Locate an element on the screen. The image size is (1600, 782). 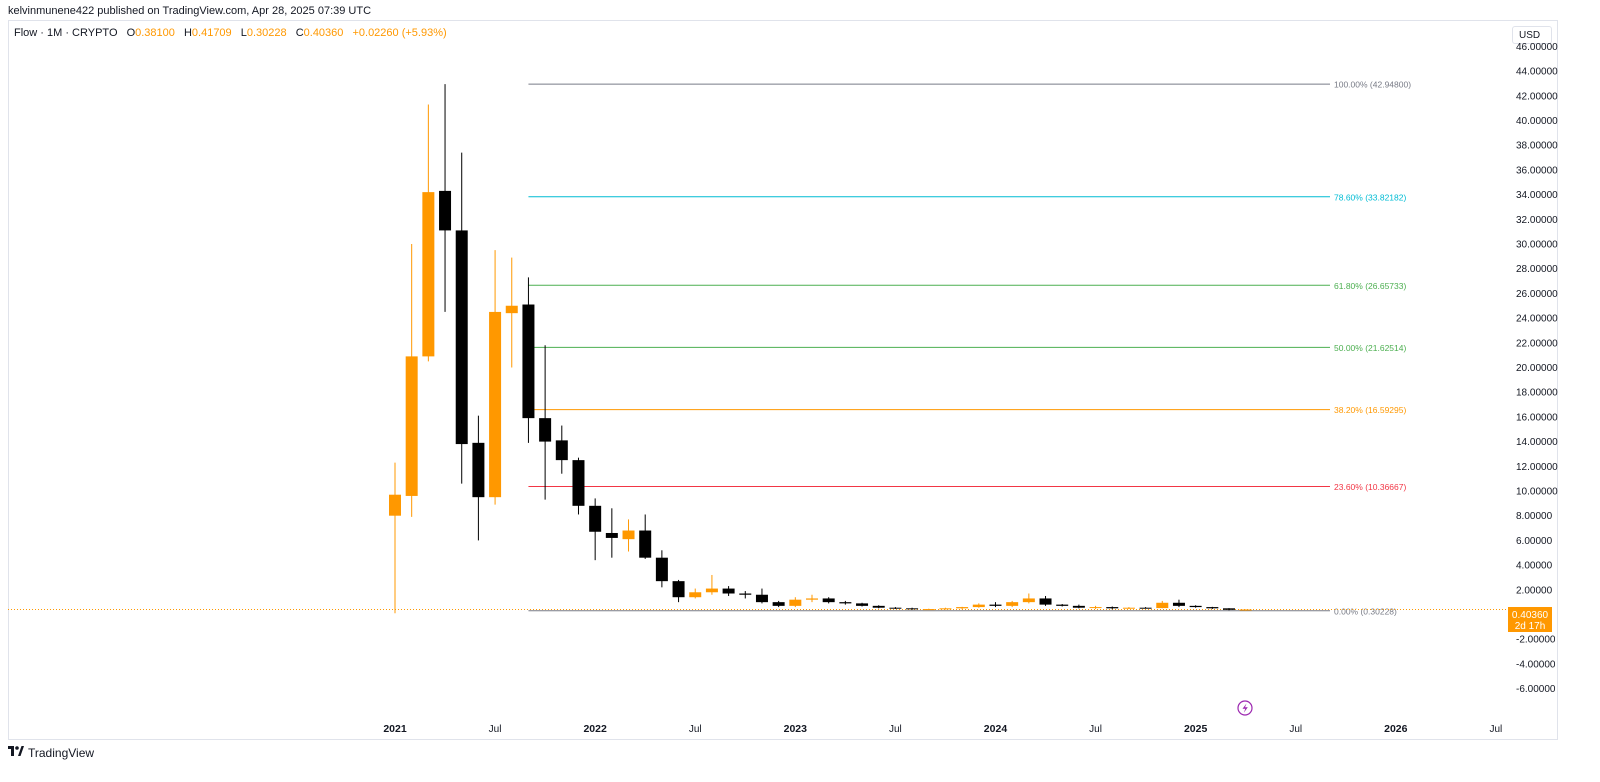
low-value: 0.30228 is located at coordinates (266, 33).